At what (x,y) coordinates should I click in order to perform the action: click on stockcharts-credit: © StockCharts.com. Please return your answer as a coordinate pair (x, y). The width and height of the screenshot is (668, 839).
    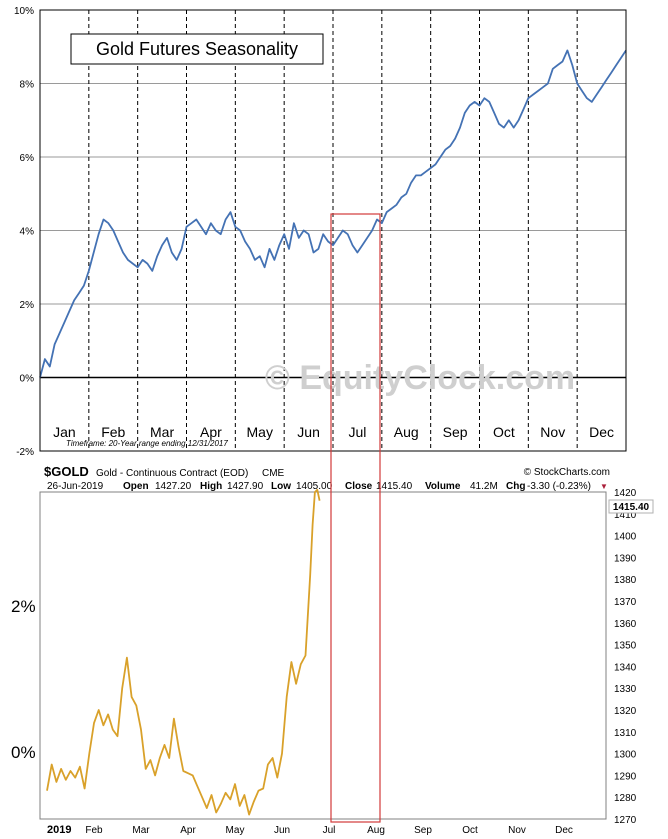
    Looking at the image, I should click on (567, 472).